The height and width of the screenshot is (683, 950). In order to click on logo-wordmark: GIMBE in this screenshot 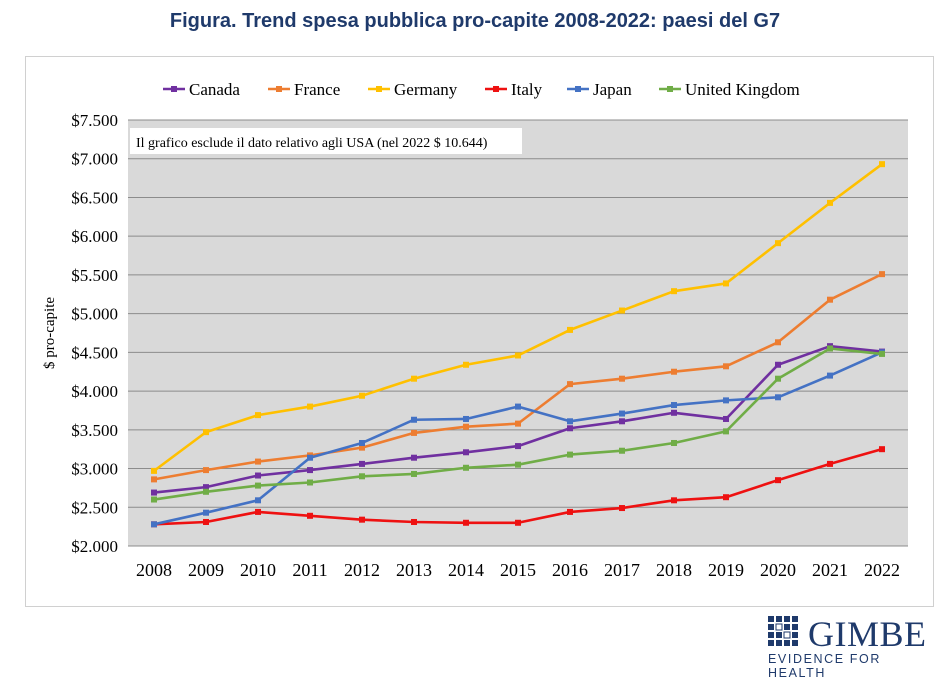, I will do `click(867, 634)`.